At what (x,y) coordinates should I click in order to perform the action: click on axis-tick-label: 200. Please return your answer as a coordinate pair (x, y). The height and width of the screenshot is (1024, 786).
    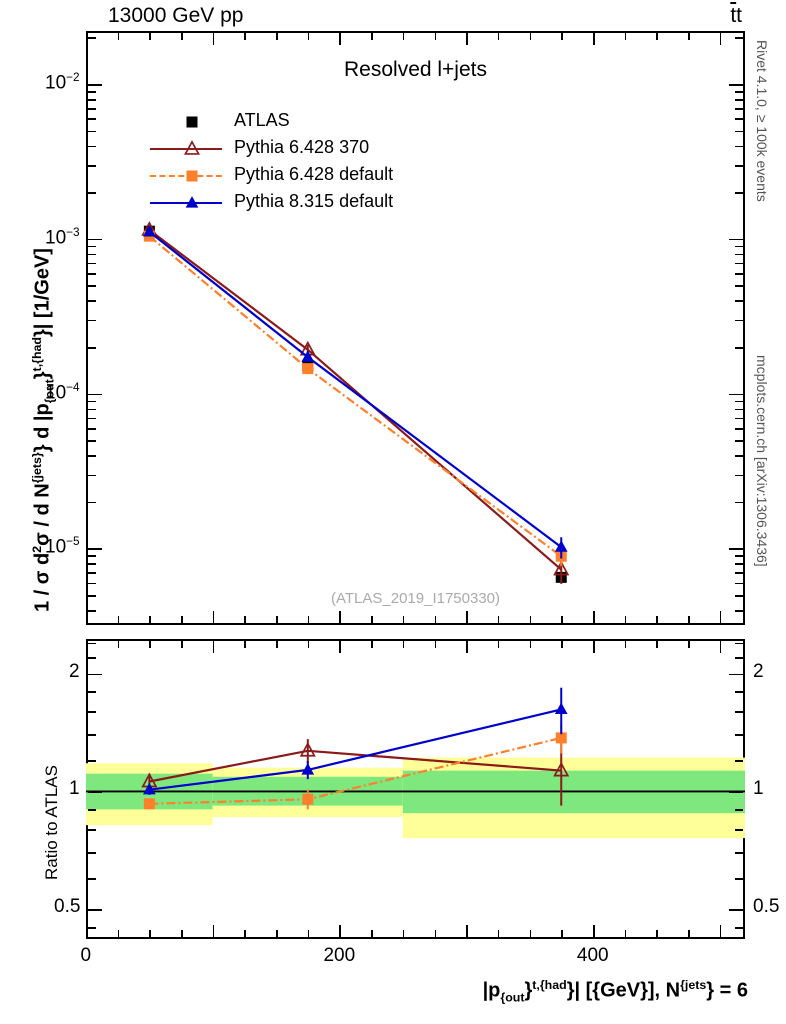
    Looking at the image, I should click on (339, 955).